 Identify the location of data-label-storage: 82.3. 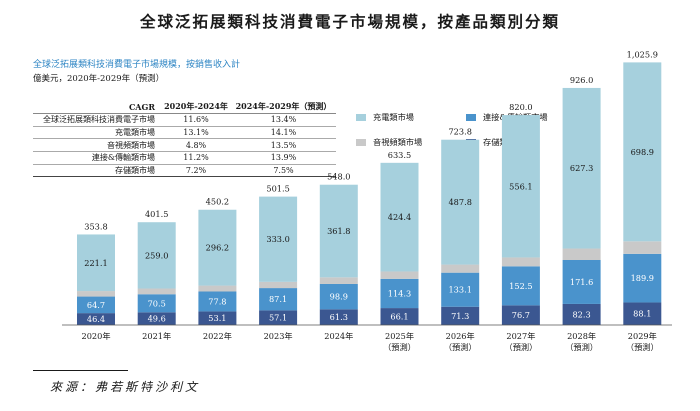
(581, 314).